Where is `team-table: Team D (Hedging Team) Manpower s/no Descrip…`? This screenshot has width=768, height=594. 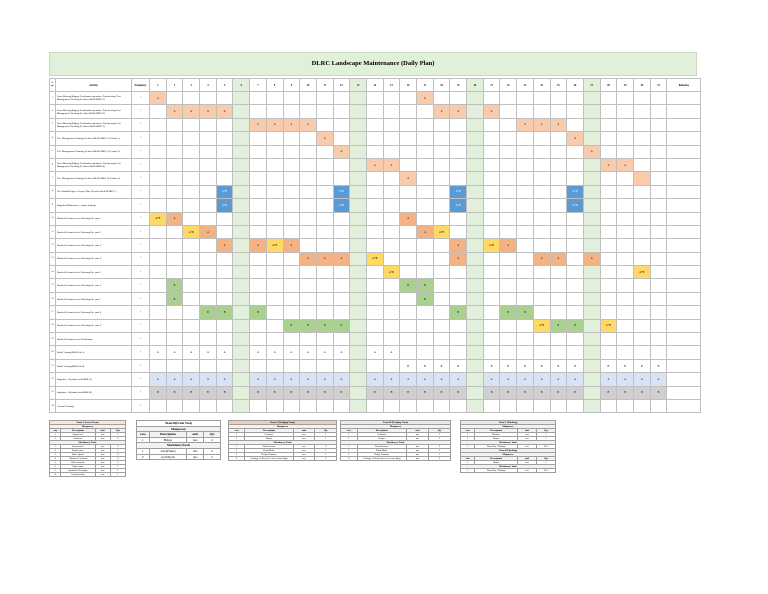
team-table: Team D (Hedging Team) Manpower s/no Descrip… is located at coordinates (395, 440).